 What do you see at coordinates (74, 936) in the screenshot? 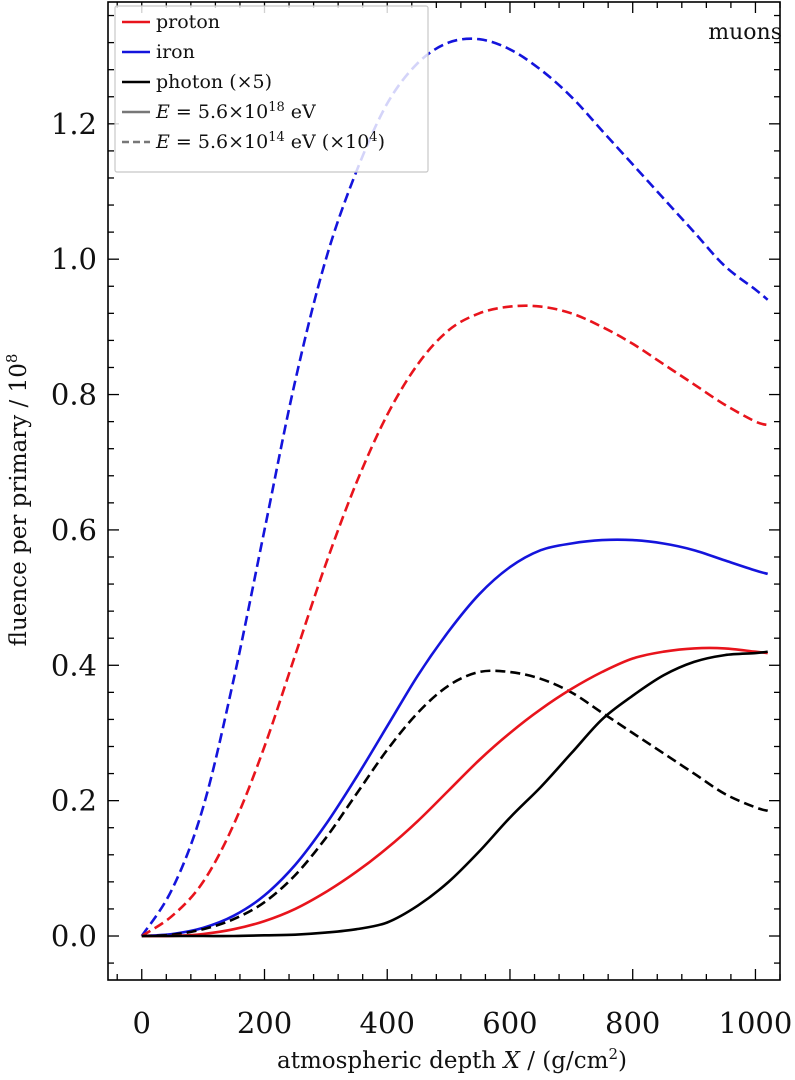
I see `y-tick-label: 0.0` at bounding box center [74, 936].